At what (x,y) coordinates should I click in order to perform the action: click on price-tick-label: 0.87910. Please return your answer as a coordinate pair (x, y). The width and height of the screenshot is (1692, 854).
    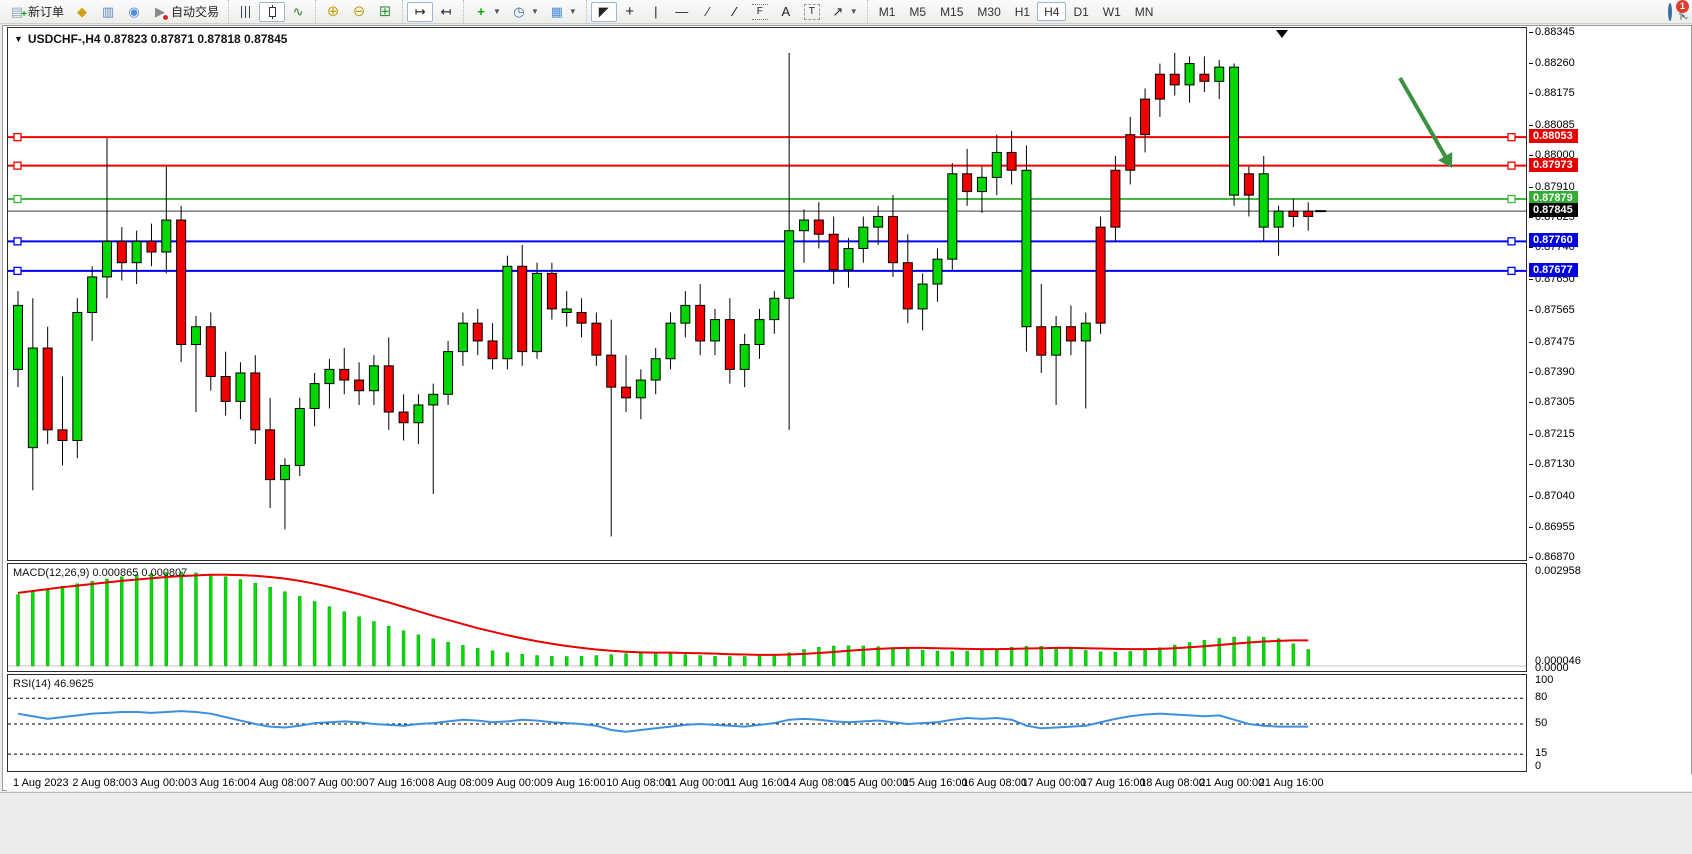
    Looking at the image, I should click on (1552, 187).